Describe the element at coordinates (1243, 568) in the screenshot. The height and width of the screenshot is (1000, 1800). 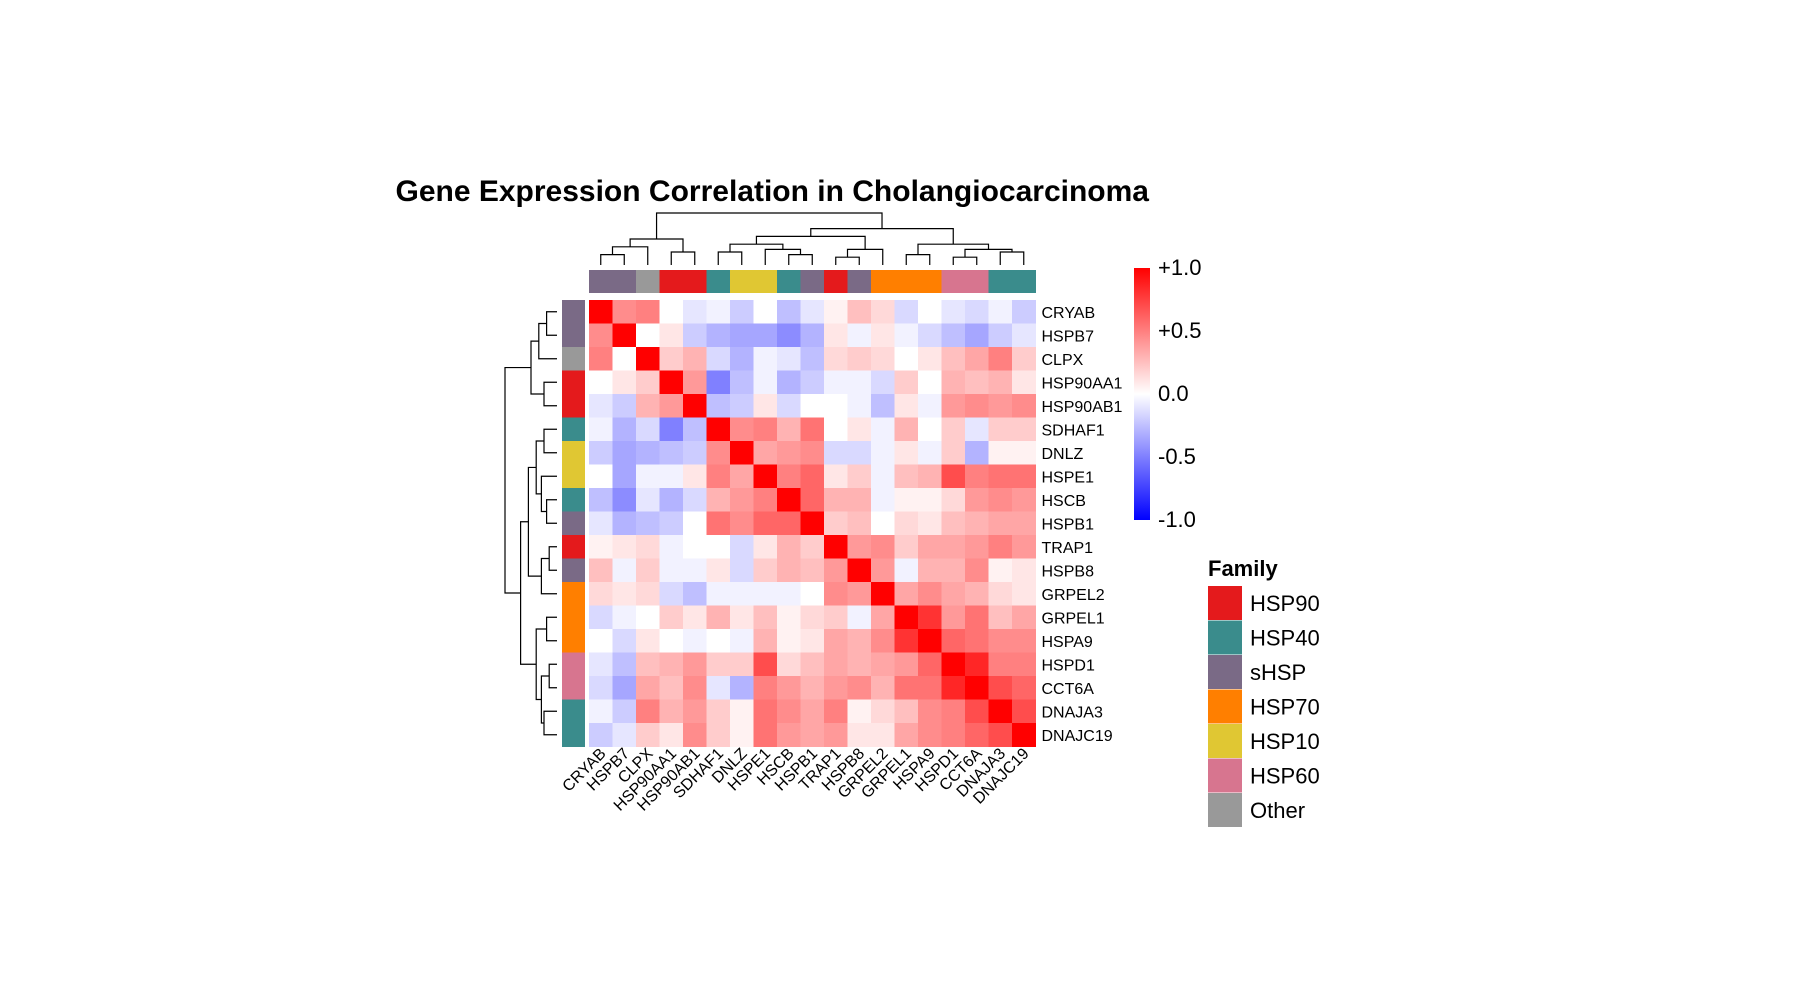
I see `legend-title: Family` at that location.